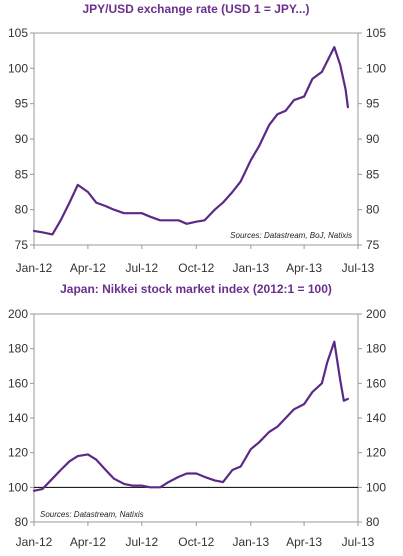 The width and height of the screenshot is (403, 556). What do you see at coordinates (376, 68) in the screenshot?
I see `chart-1-ytick-label-right: 100` at bounding box center [376, 68].